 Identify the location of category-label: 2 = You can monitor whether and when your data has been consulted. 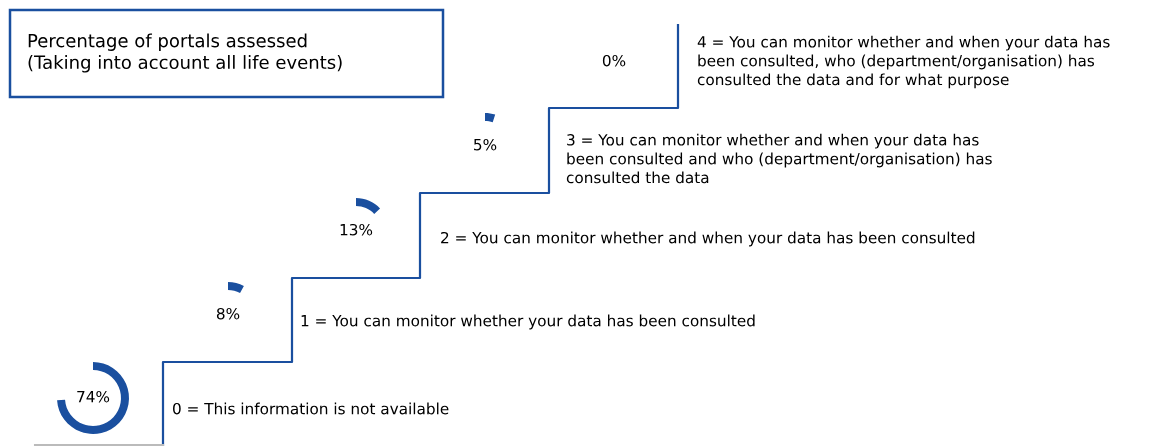
(708, 239).